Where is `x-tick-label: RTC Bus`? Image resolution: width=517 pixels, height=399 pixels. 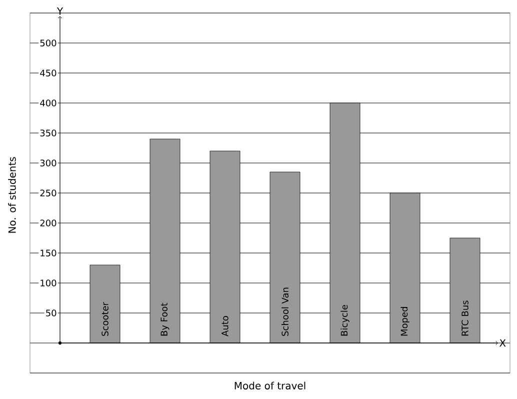
x-tick-label: RTC Bus is located at coordinates (465, 318).